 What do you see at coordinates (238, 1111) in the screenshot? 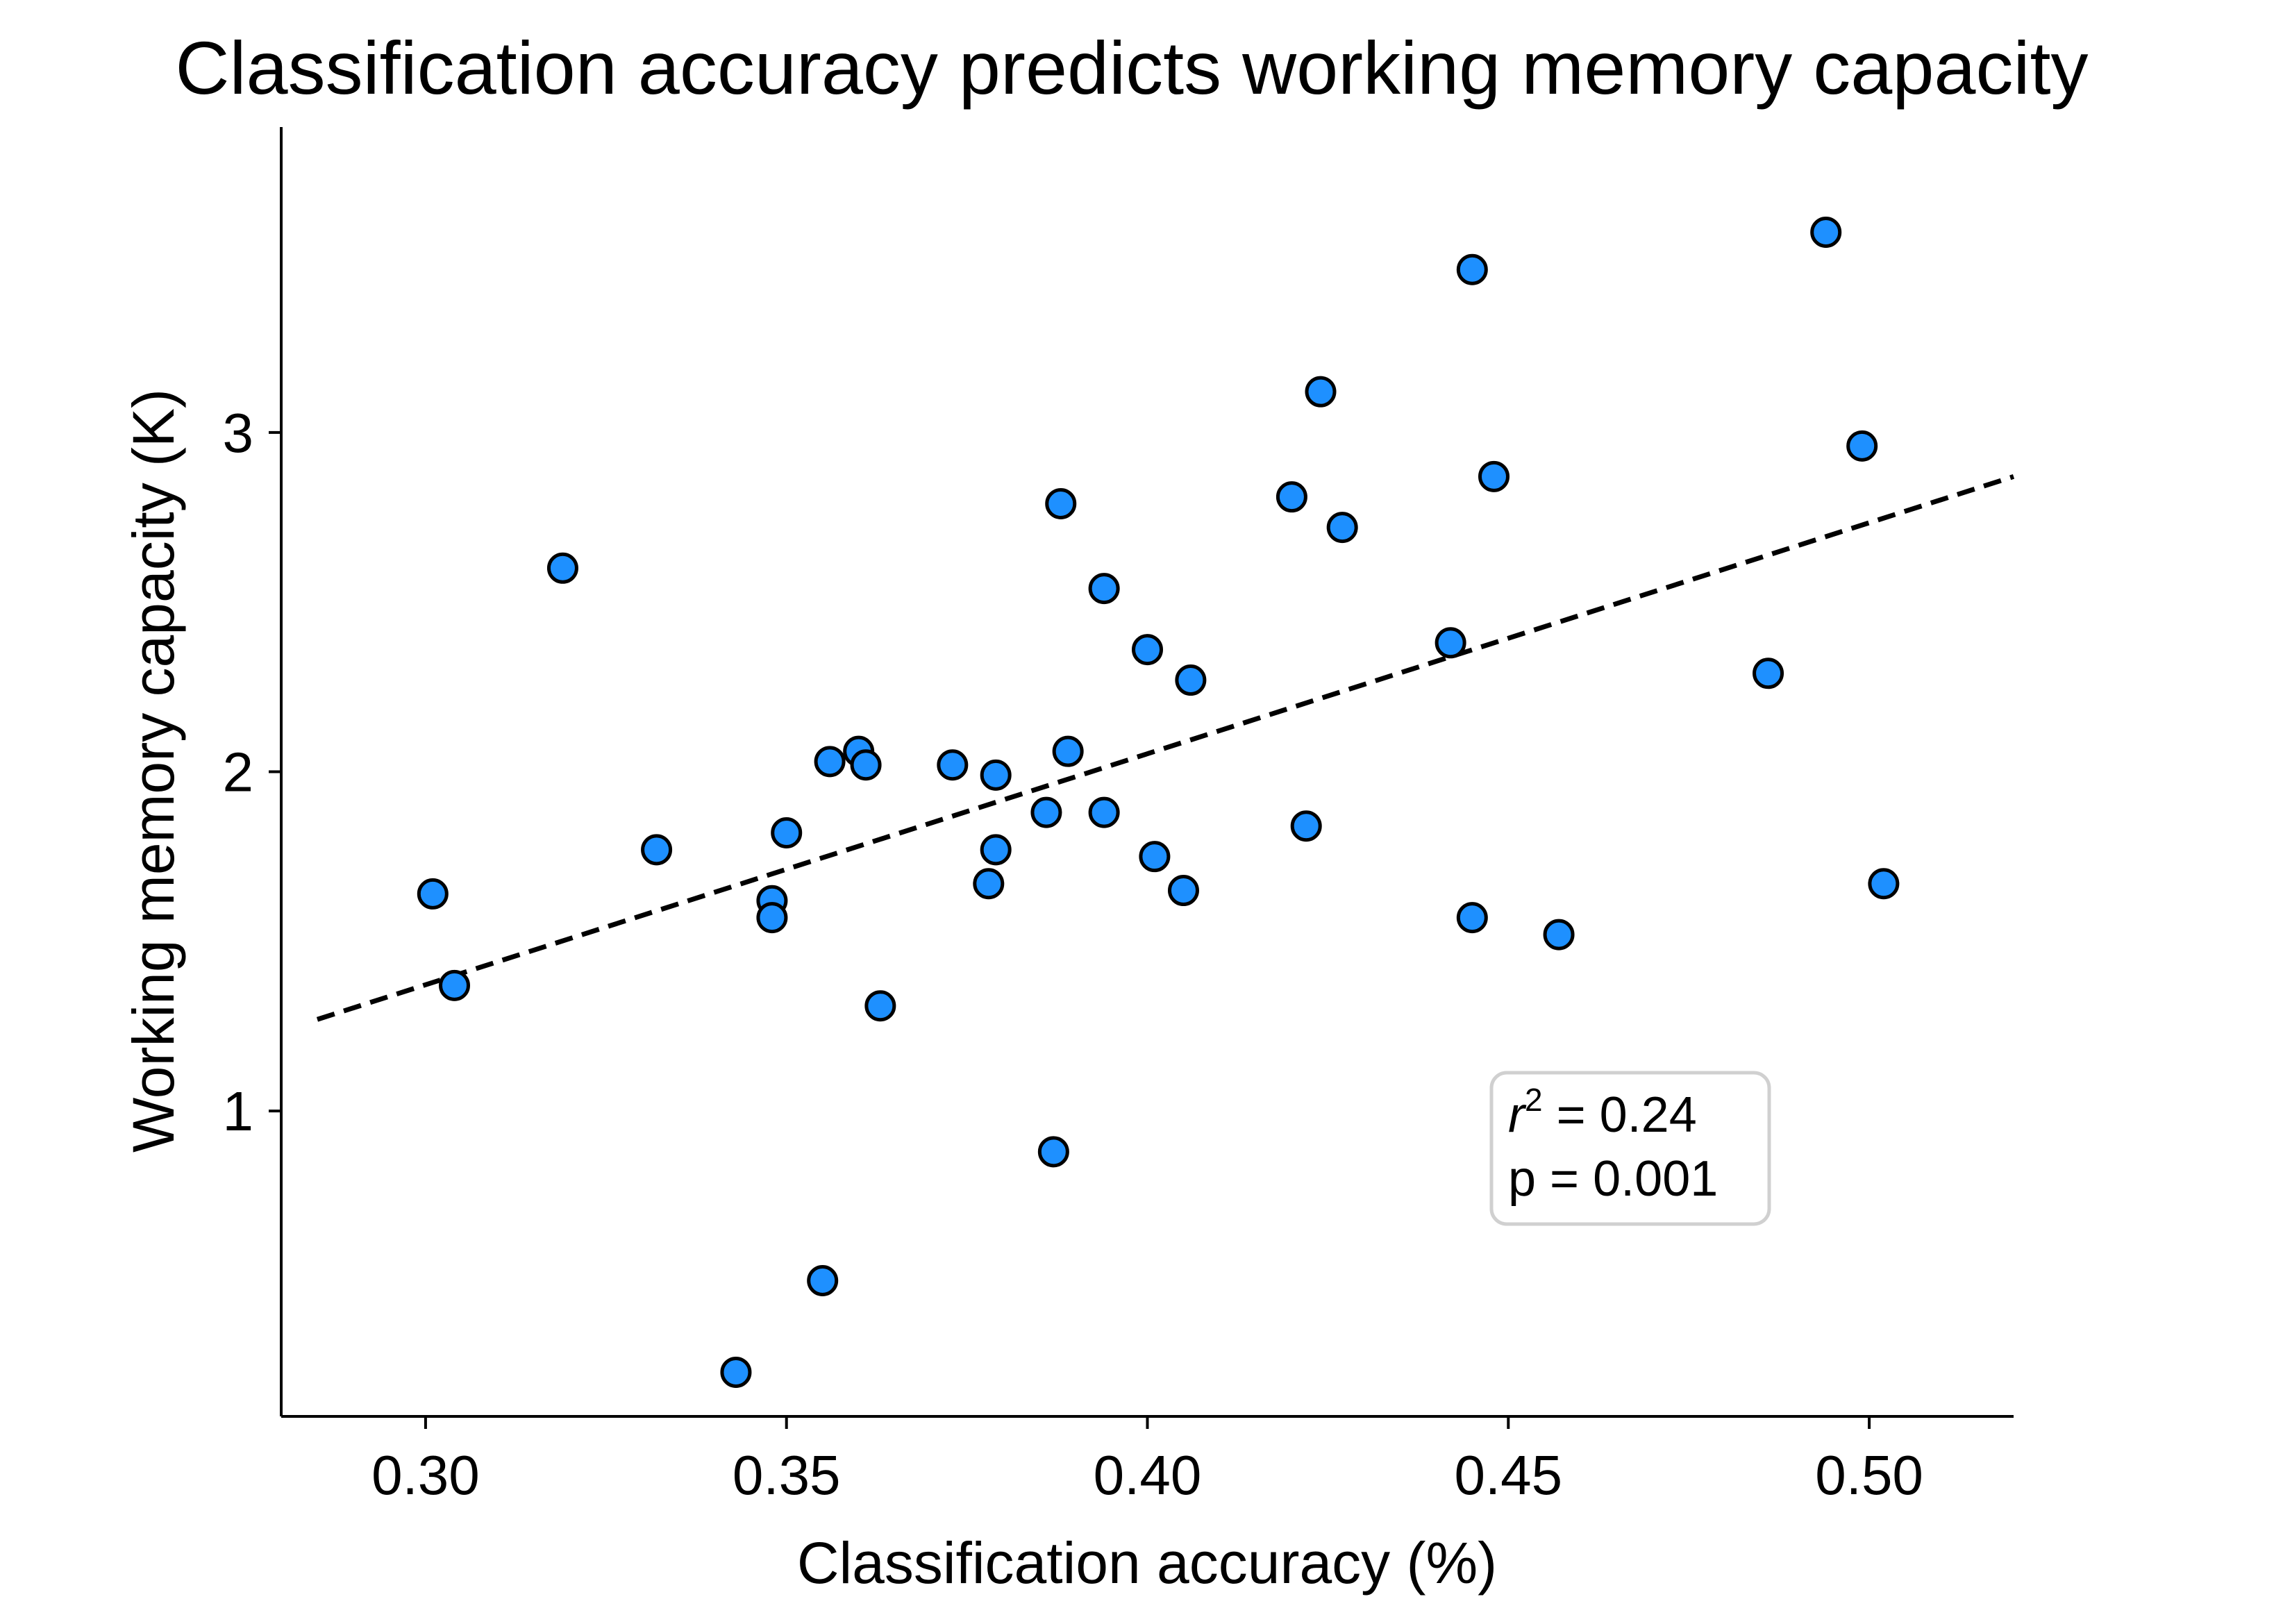
I see `y-tick-label: 1` at bounding box center [238, 1111].